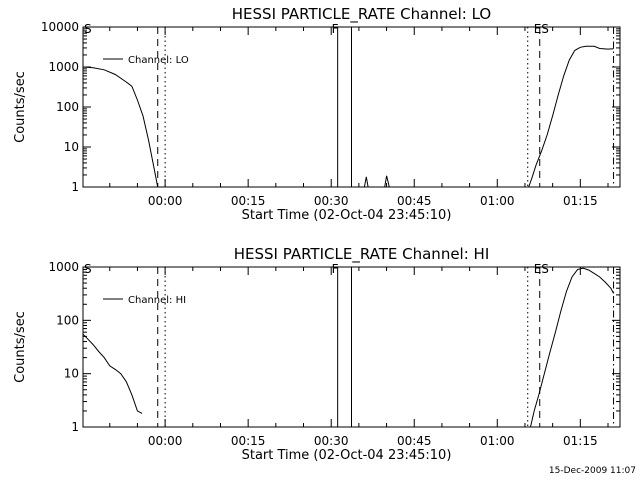 Image resolution: width=640 pixels, height=480 pixels. I want to click on legend-label: Channel: LO, so click(158, 60).